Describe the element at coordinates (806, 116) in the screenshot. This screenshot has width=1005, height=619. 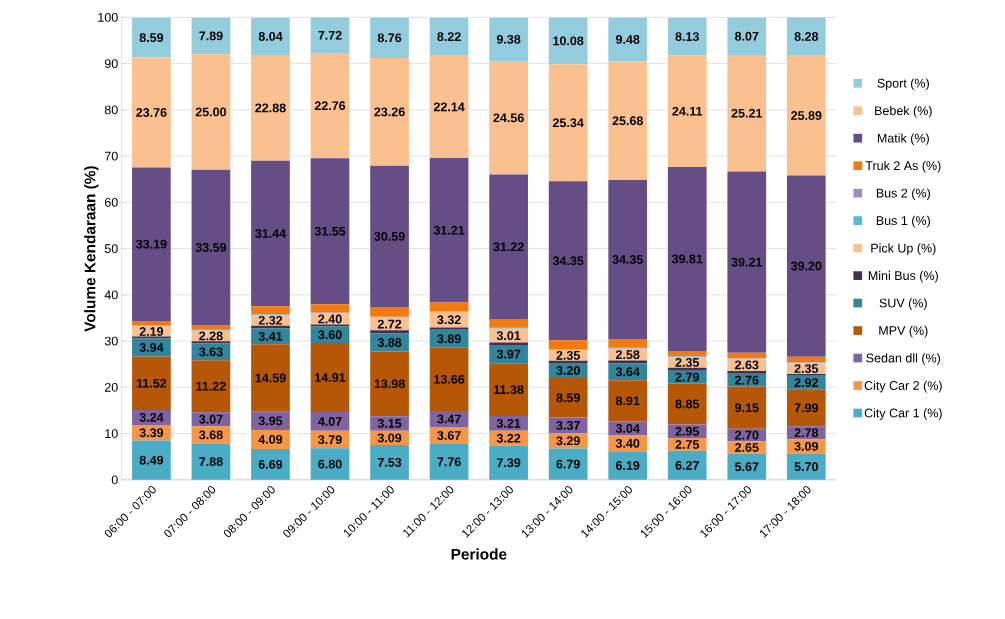
I see `data-label: 25.89` at that location.